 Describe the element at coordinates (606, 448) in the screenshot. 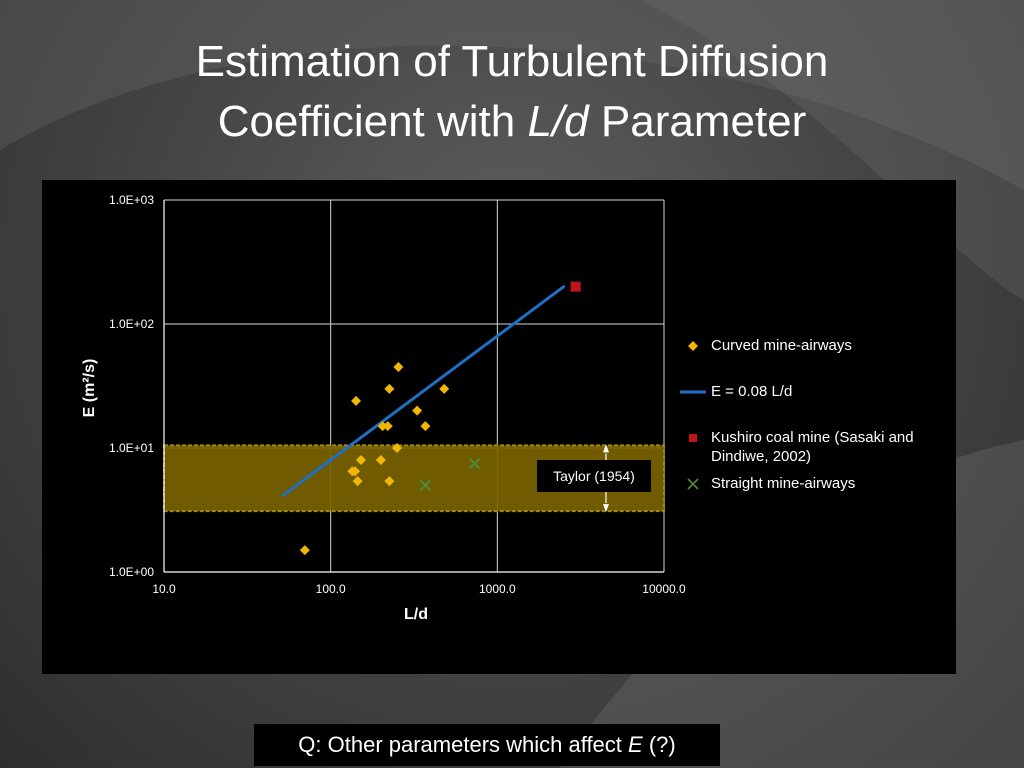

I see `taylor-arrow-head-up` at that location.